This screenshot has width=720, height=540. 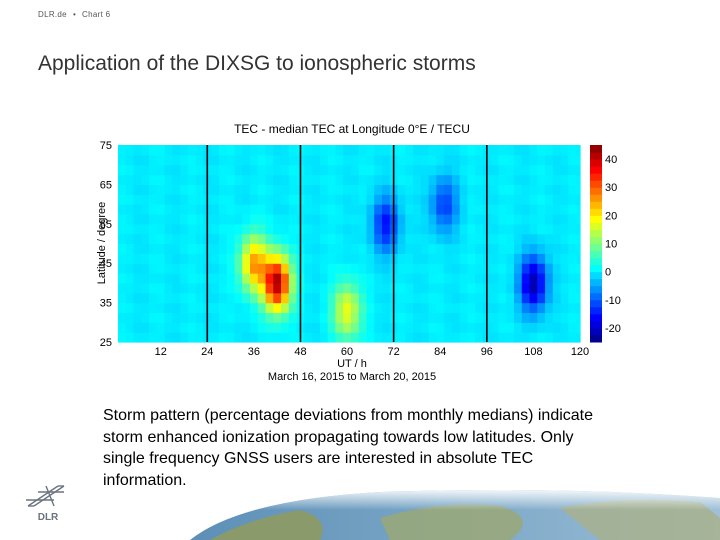 I want to click on x-tick-label: 12, so click(x=161, y=352).